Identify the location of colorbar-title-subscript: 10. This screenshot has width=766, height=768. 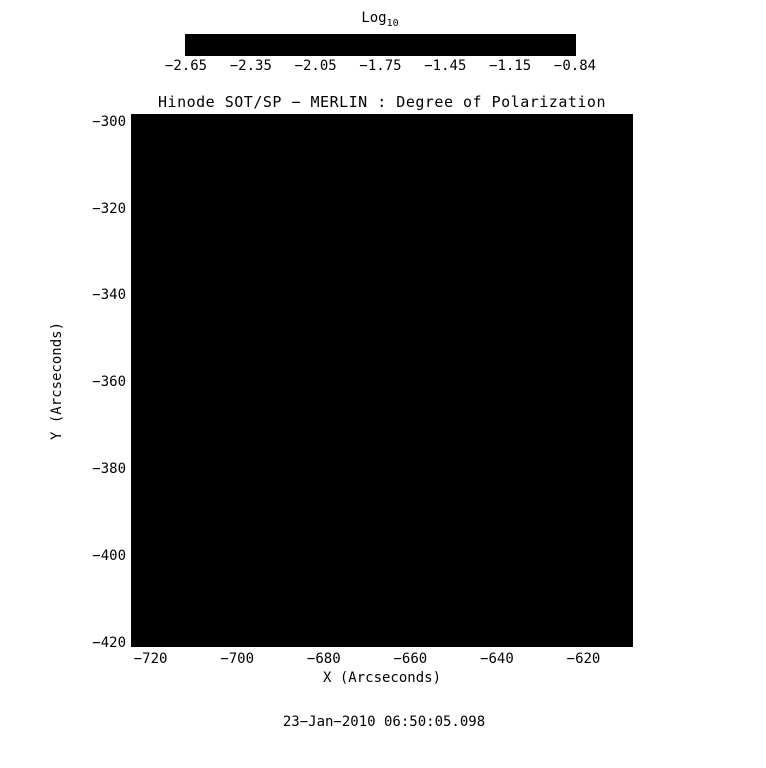
(392, 23).